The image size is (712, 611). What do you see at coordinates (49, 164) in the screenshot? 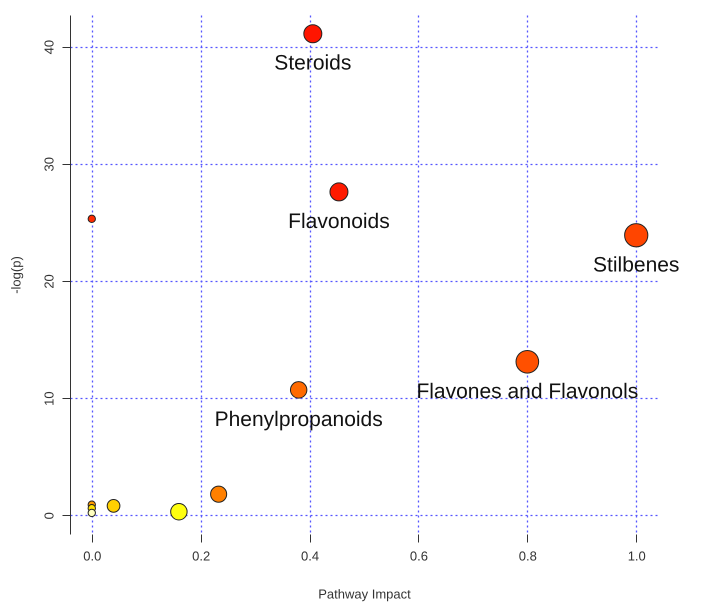
I see `y-tick-label: 30` at bounding box center [49, 164].